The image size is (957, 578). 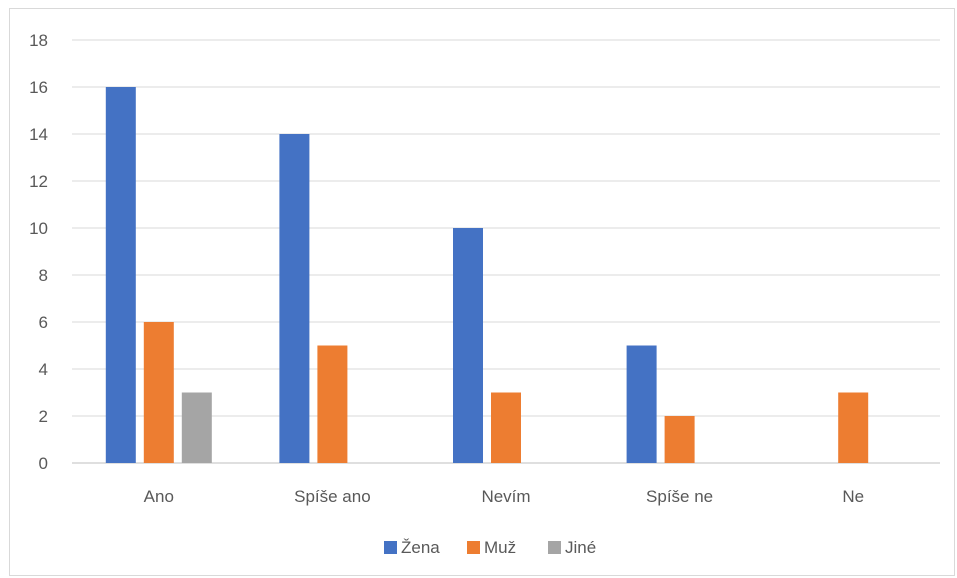 What do you see at coordinates (43, 369) in the screenshot?
I see `y-tick-label: 4` at bounding box center [43, 369].